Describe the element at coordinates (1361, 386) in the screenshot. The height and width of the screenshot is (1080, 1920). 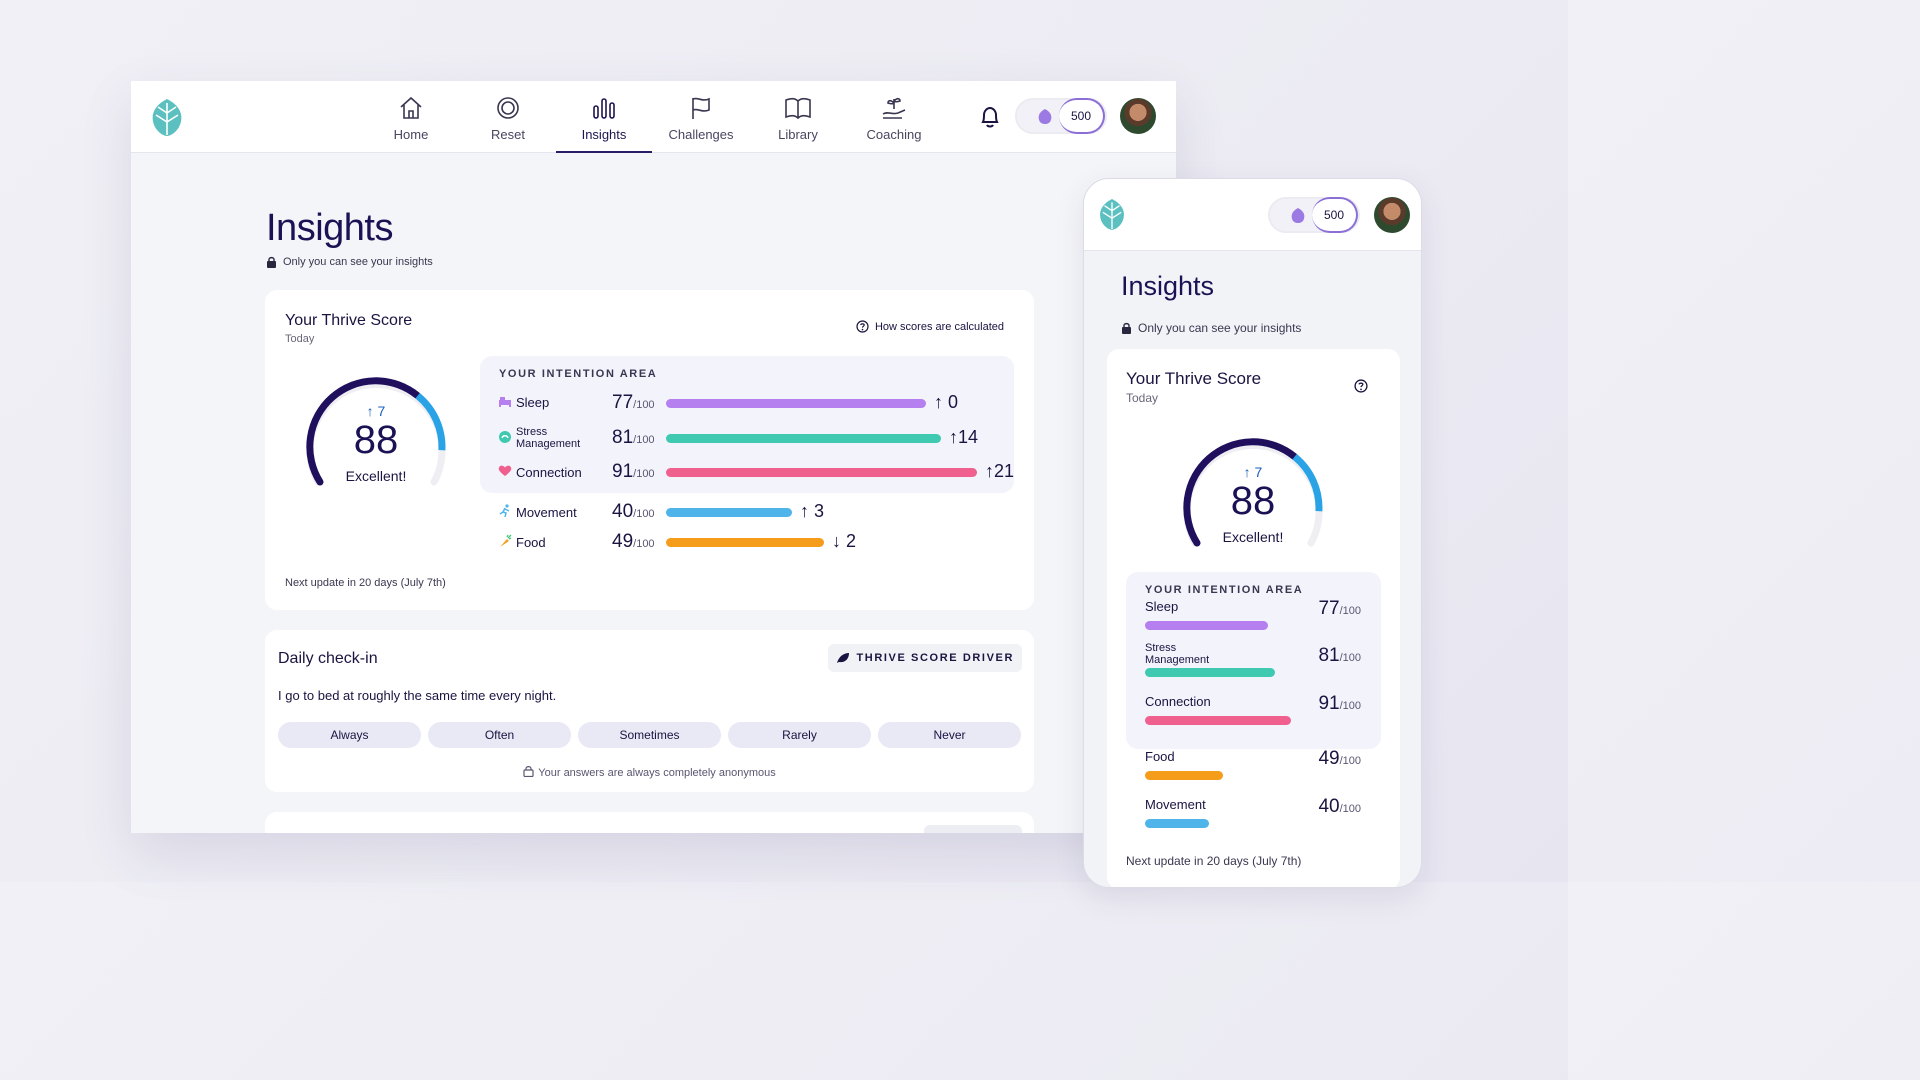
I see `mobile-help-icon` at that location.